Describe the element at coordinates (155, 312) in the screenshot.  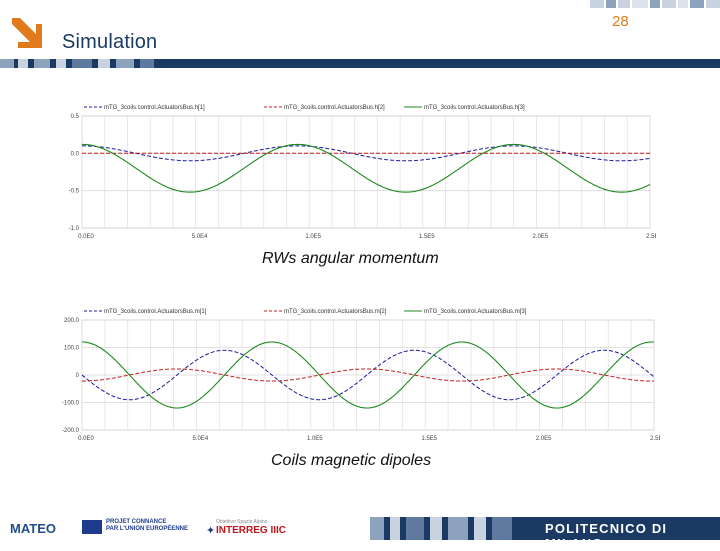
I see `legend-label: mTG_3coils.control.ActuatorsBus.m[1]` at that location.